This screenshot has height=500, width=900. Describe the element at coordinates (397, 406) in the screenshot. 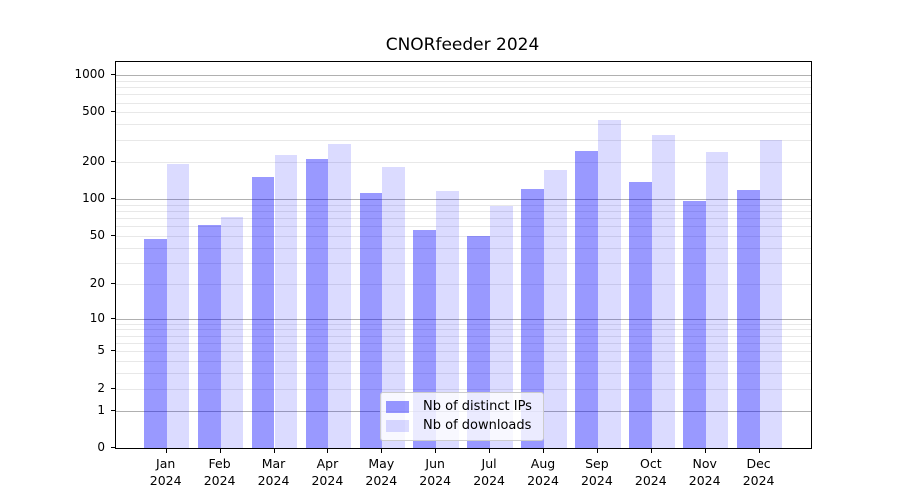

I see `legend-swatch-distinct-ips` at that location.